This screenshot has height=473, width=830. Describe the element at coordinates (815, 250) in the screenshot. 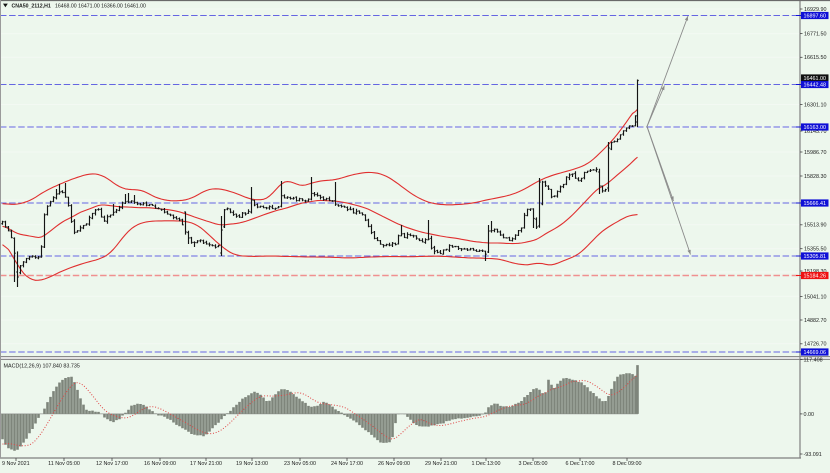

I see `svg-text: 15355.50` at that location.